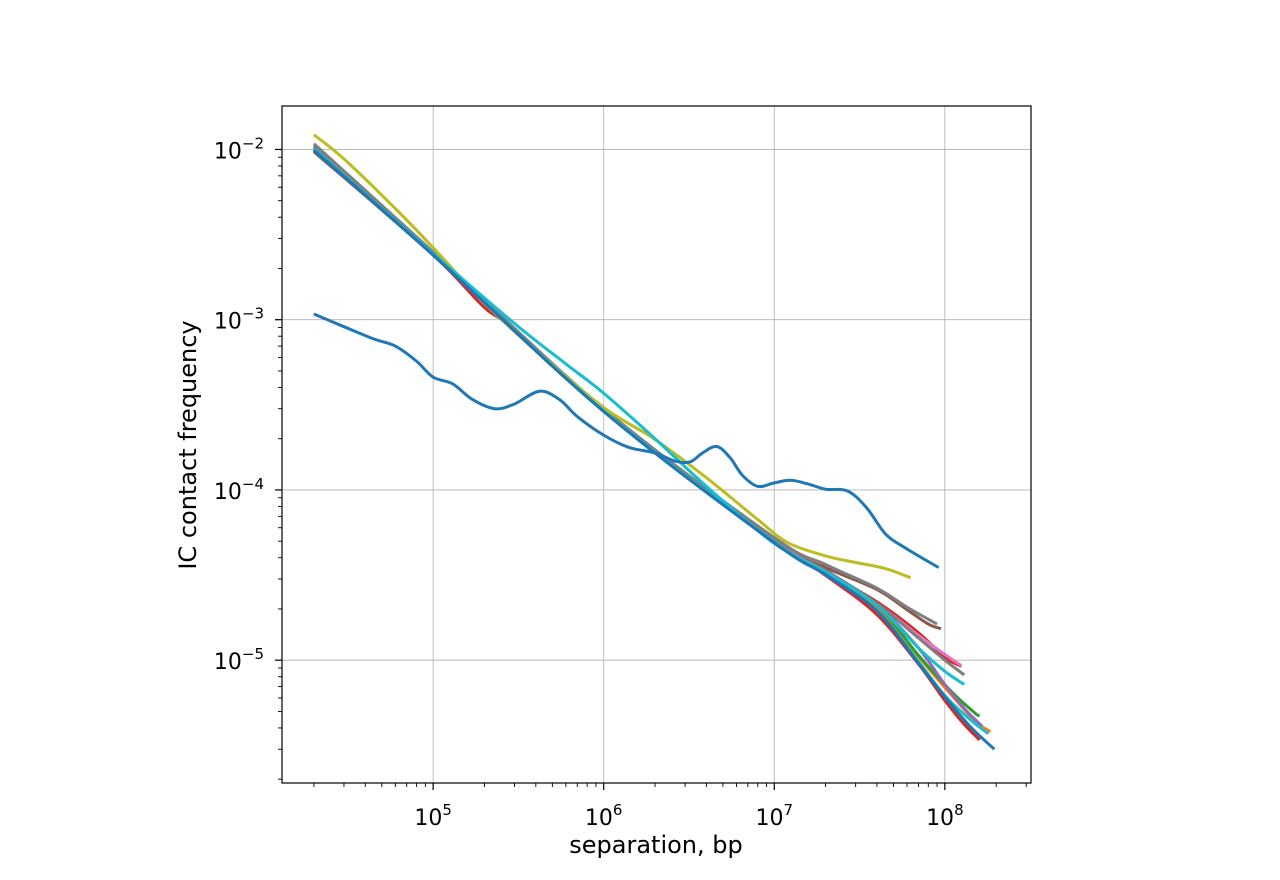 The width and height of the screenshot is (1280, 880). Describe the element at coordinates (655, 845) in the screenshot. I see `x-axis-title: separation, bp` at that location.